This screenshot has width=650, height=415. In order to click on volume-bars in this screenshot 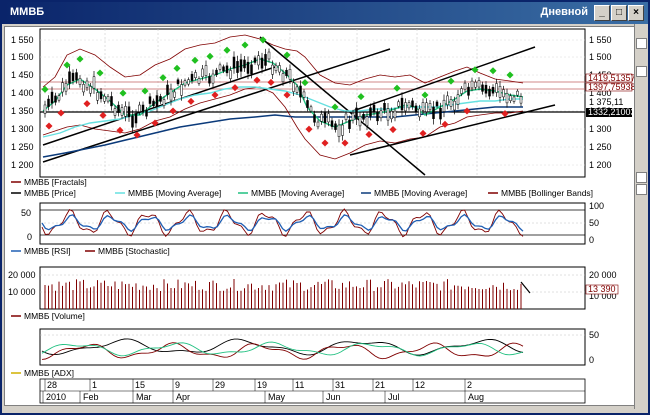, I will do `click(287, 294)`.